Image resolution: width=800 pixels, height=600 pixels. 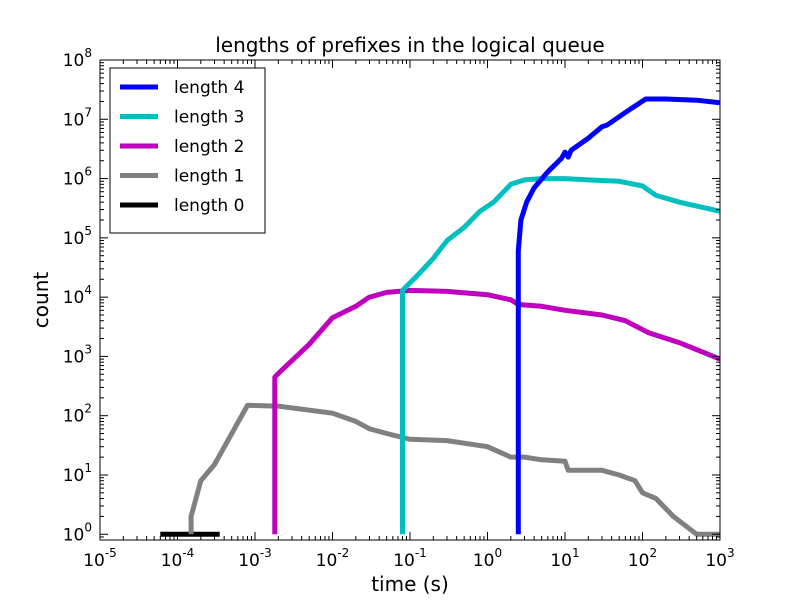 I want to click on y-tick-label: 10³, so click(x=77, y=354).